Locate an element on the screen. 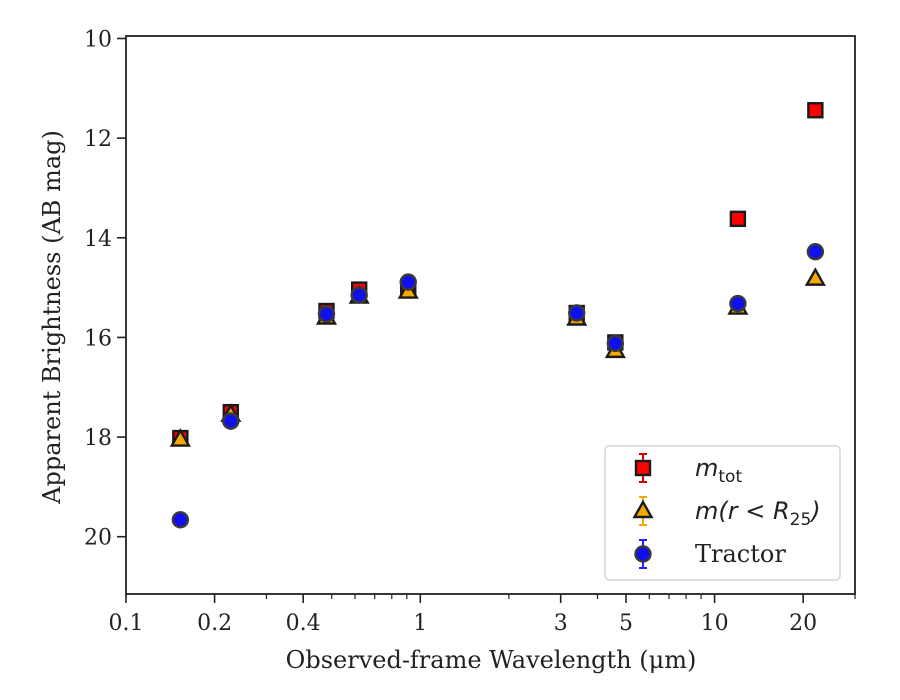  y-tick-label: 16 is located at coordinates (98, 338).